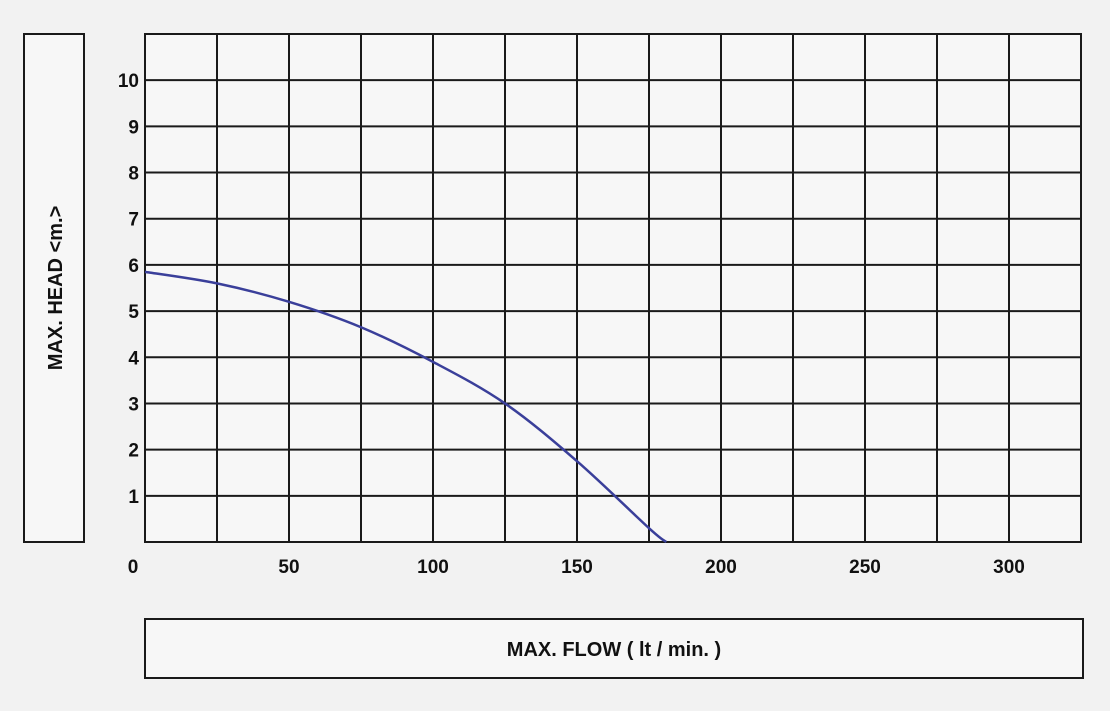 This screenshot has width=1110, height=711. What do you see at coordinates (133, 451) in the screenshot?
I see `y-tick-label: 2` at bounding box center [133, 451].